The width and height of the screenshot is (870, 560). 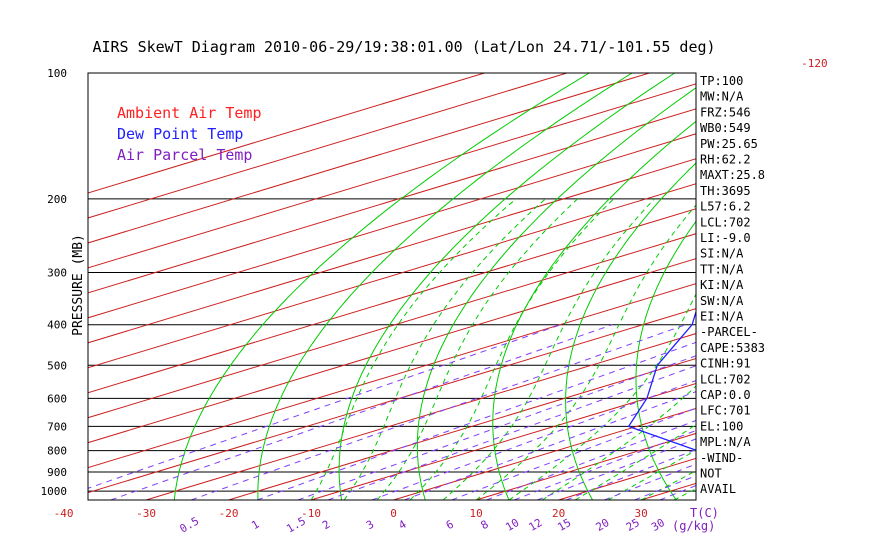 I want to click on index-value: RH:62.2, so click(x=725, y=160).